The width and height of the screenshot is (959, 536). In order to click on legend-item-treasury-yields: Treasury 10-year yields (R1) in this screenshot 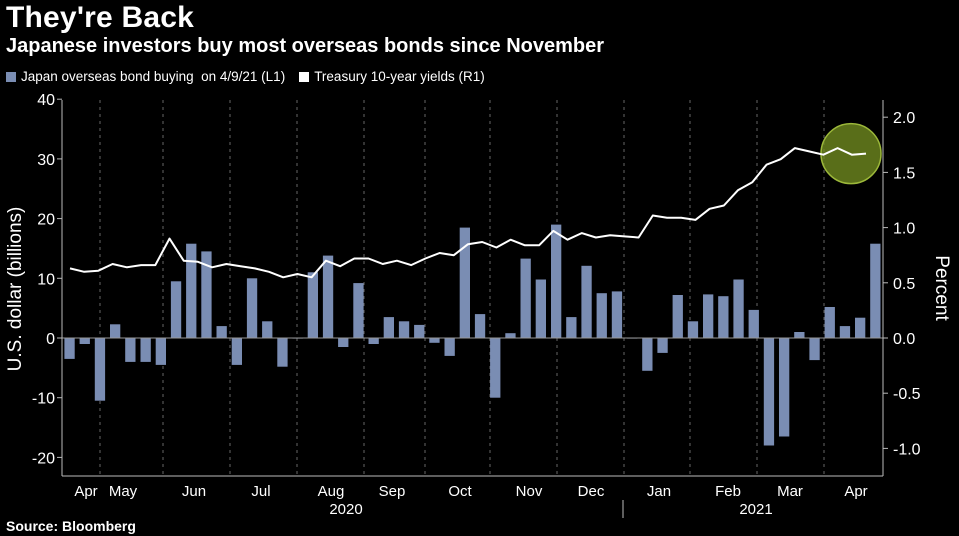, I will do `click(392, 76)`.